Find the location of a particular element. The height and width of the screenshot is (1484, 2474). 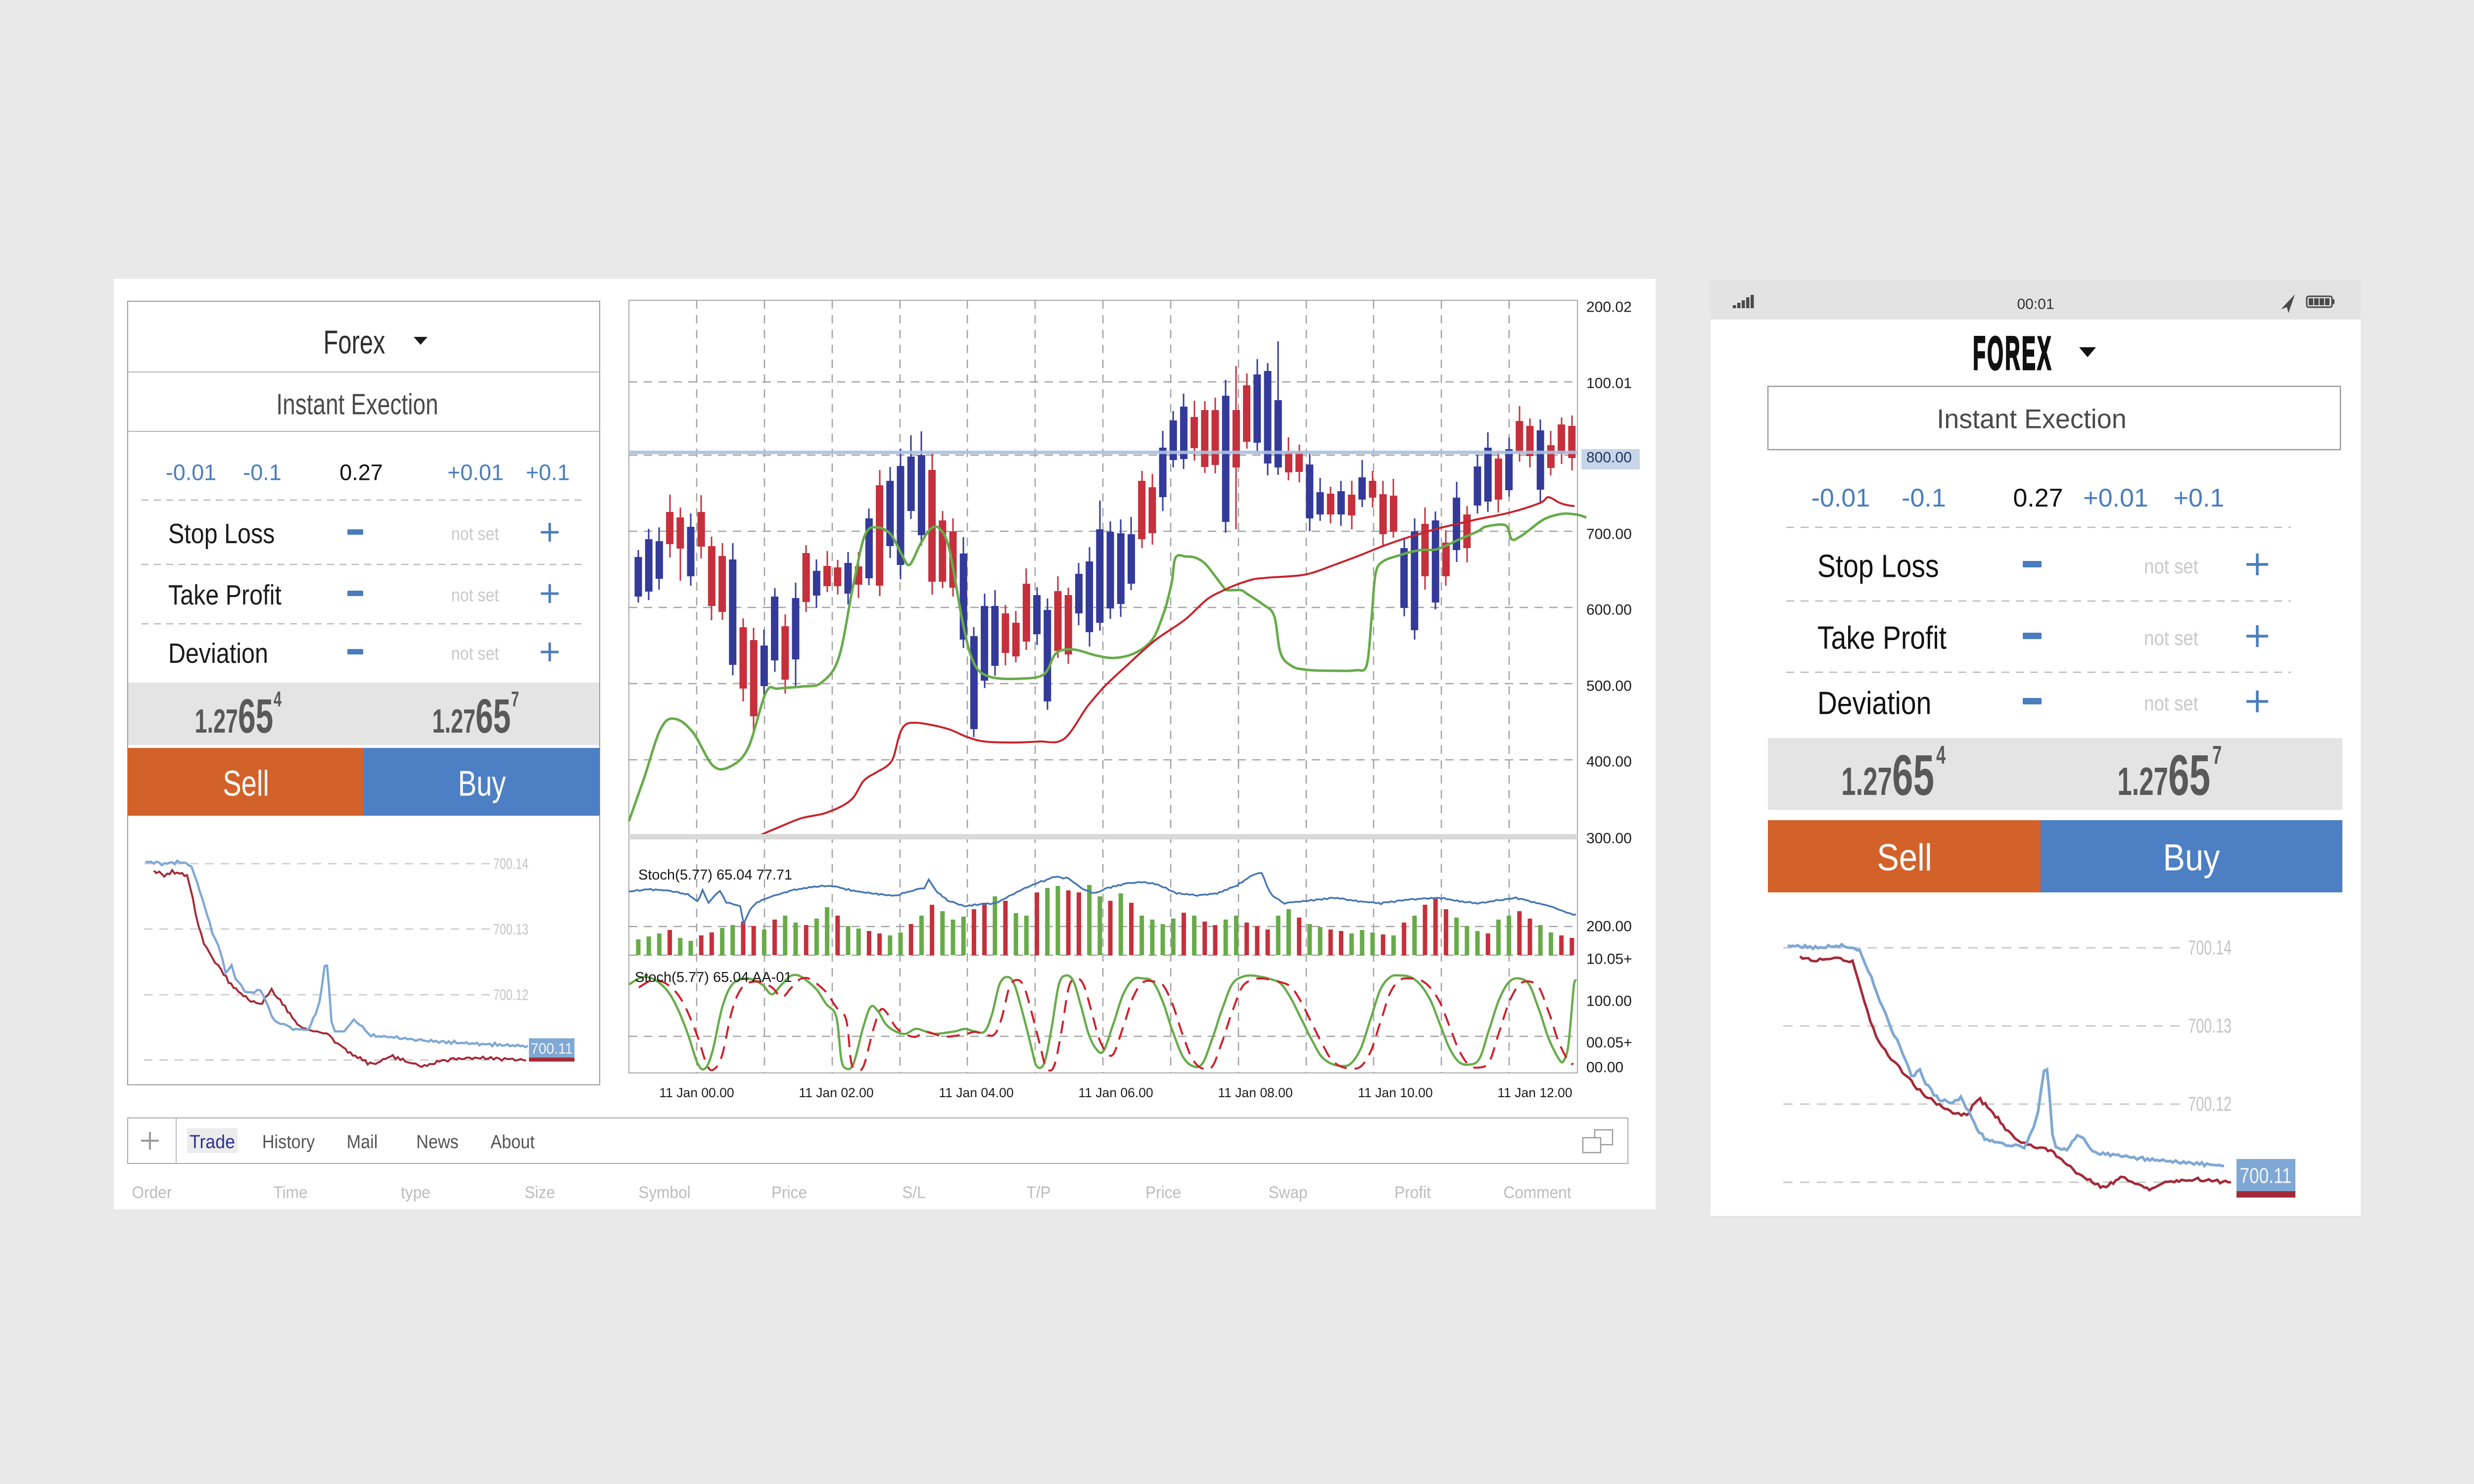

svg-text: 00.05+ is located at coordinates (1609, 1043).